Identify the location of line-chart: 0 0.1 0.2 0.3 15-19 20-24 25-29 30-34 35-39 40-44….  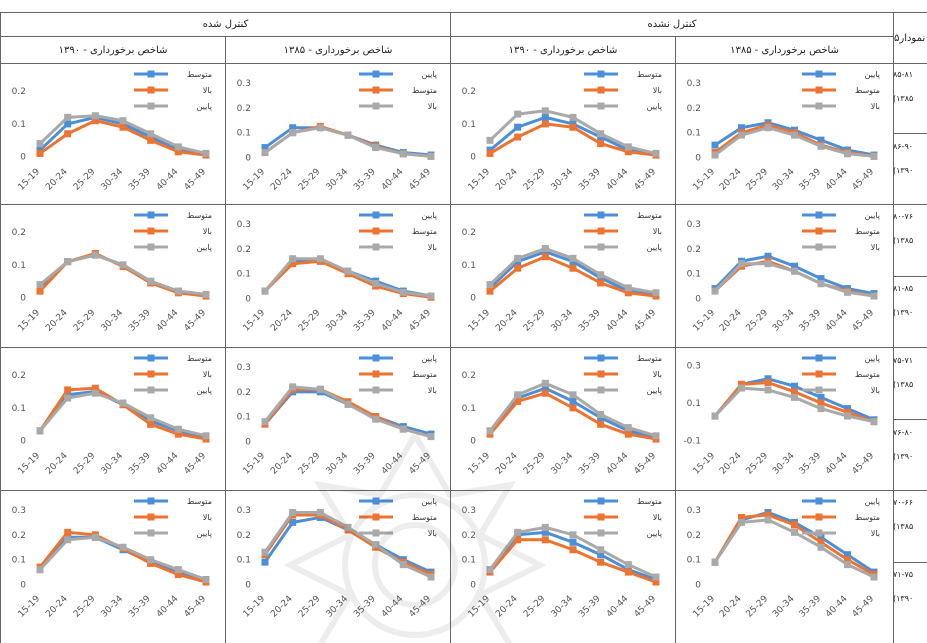
(337, 272).